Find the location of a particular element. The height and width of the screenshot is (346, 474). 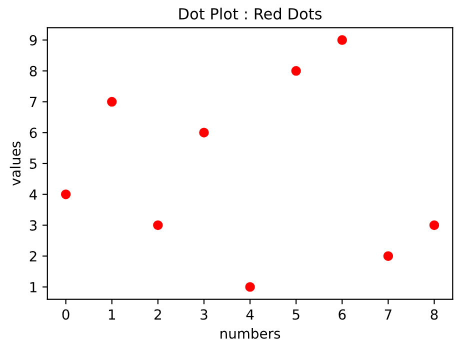

x-axis-title: numbers is located at coordinates (250, 333).